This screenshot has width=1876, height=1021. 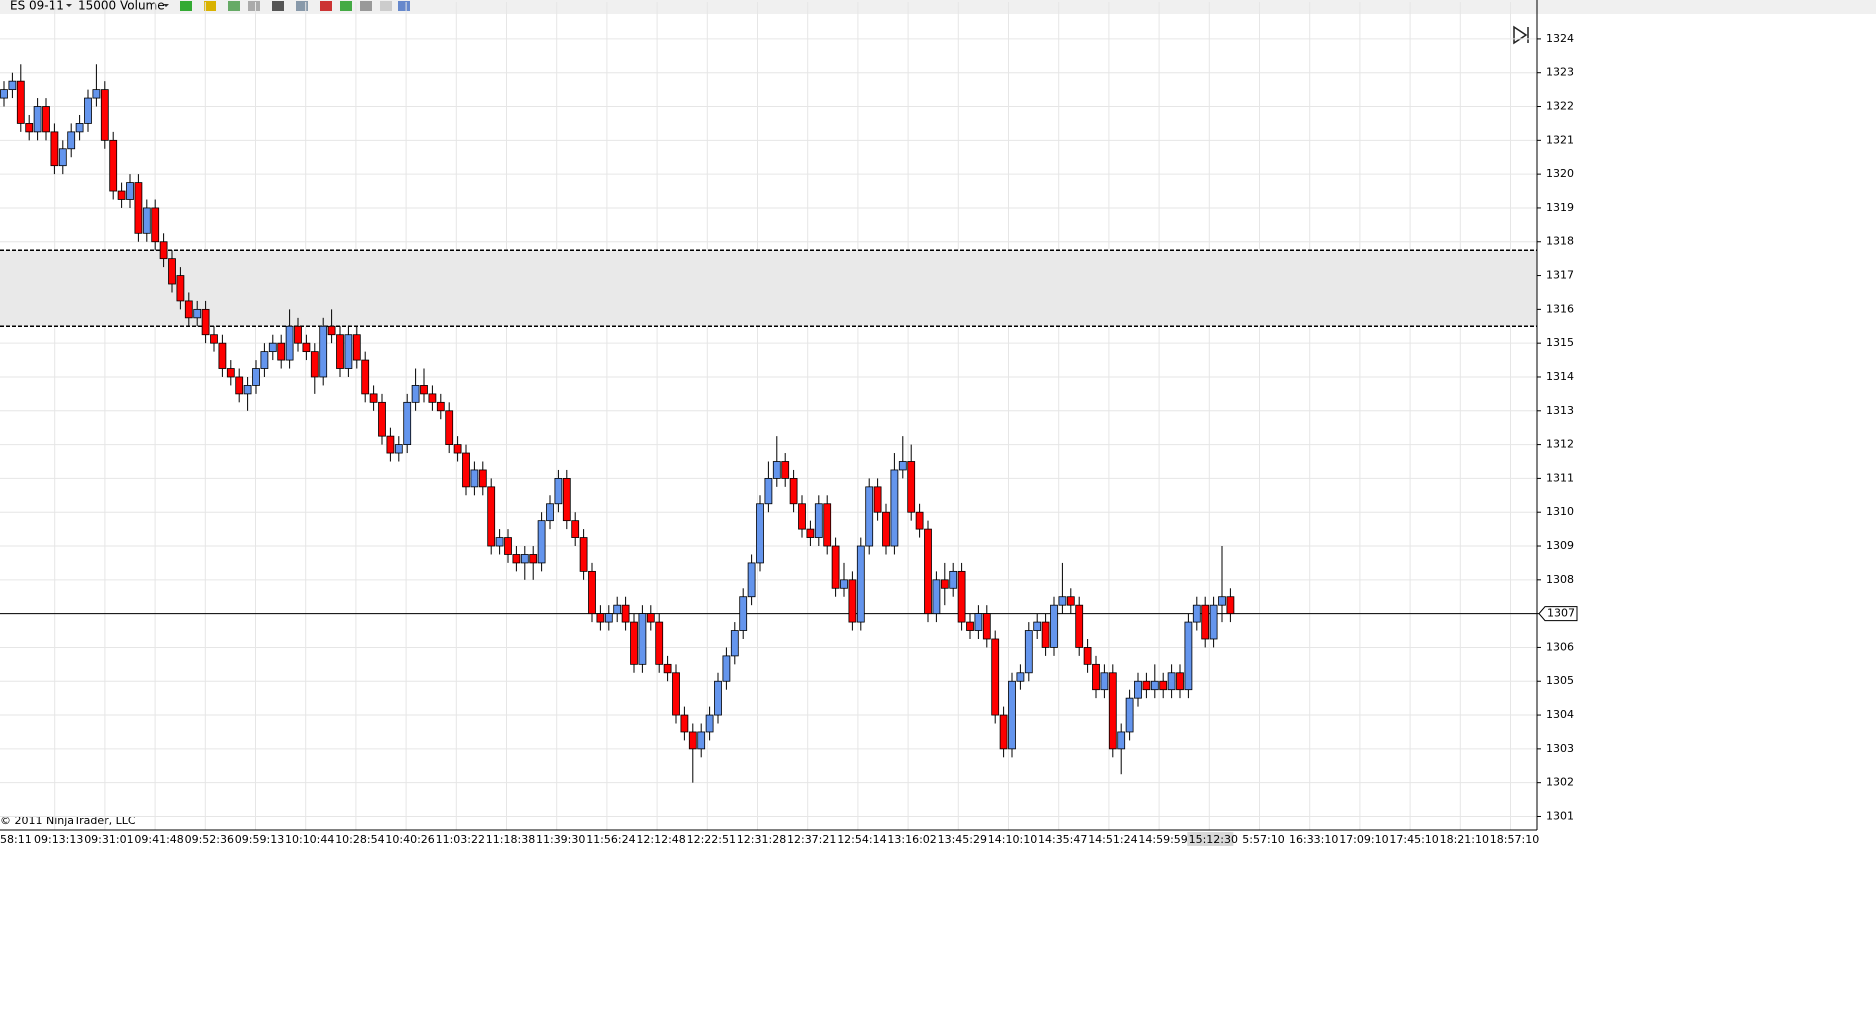 I want to click on toolbar-icons, so click(x=295, y=6).